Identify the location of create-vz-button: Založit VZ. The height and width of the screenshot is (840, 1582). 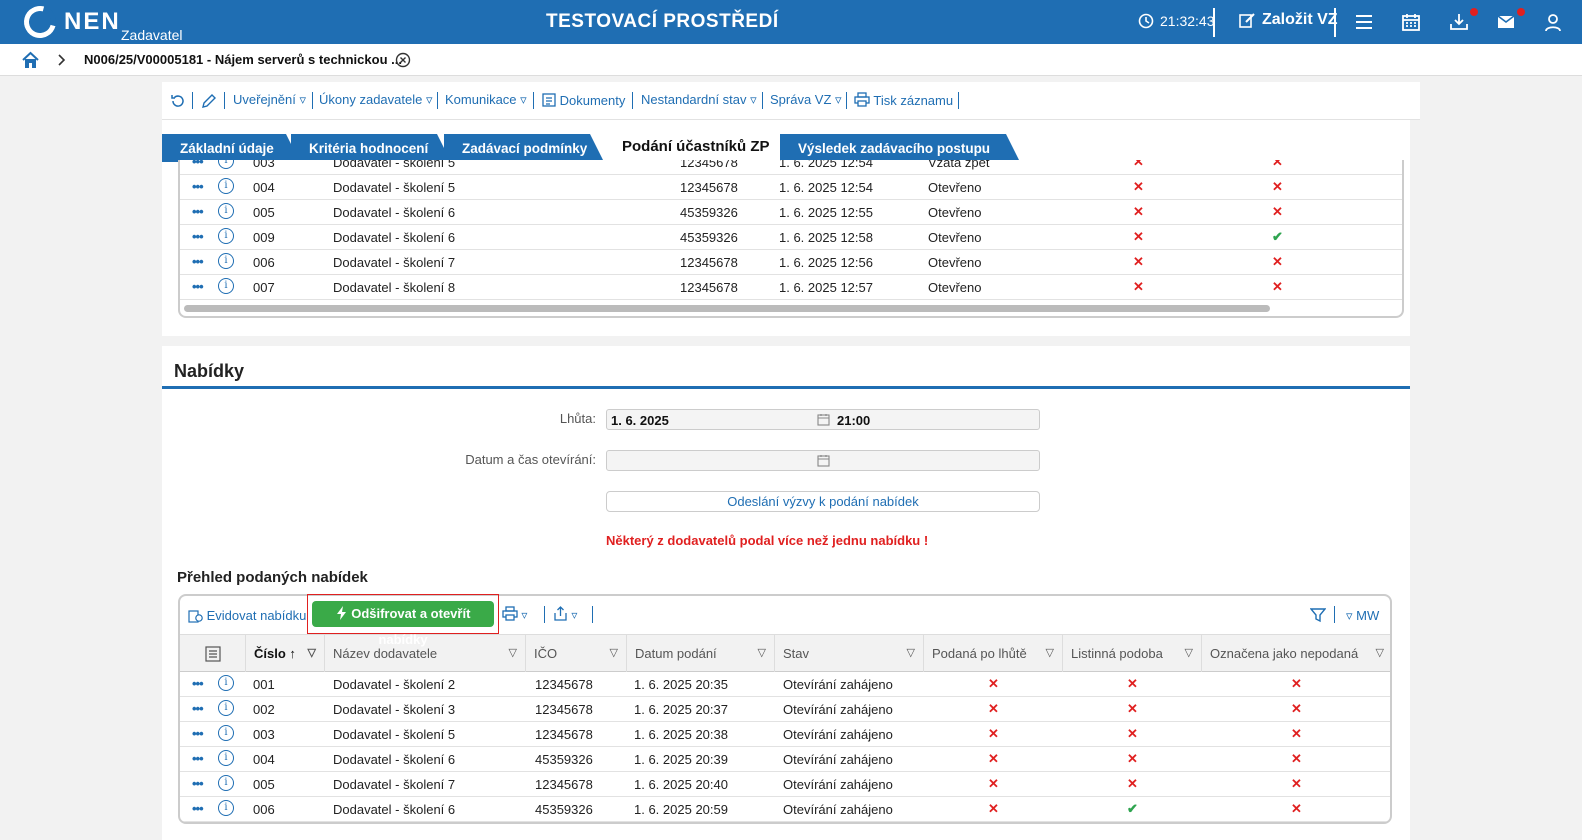
(1288, 20).